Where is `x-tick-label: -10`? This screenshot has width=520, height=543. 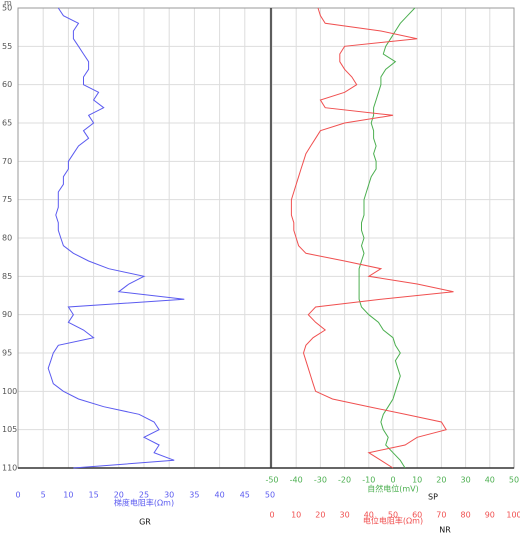 x-tick-label: -10 is located at coordinates (368, 480).